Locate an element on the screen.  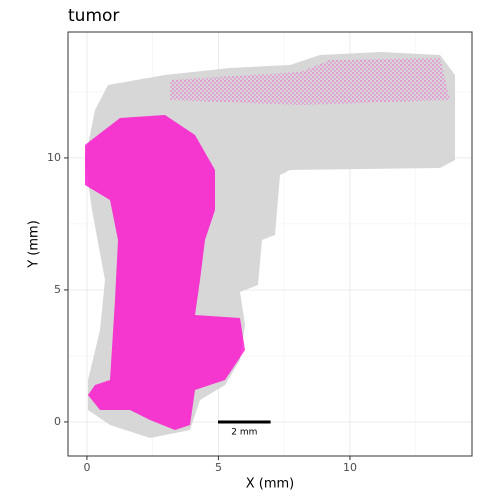
chart-title: tumor is located at coordinates (93, 16).